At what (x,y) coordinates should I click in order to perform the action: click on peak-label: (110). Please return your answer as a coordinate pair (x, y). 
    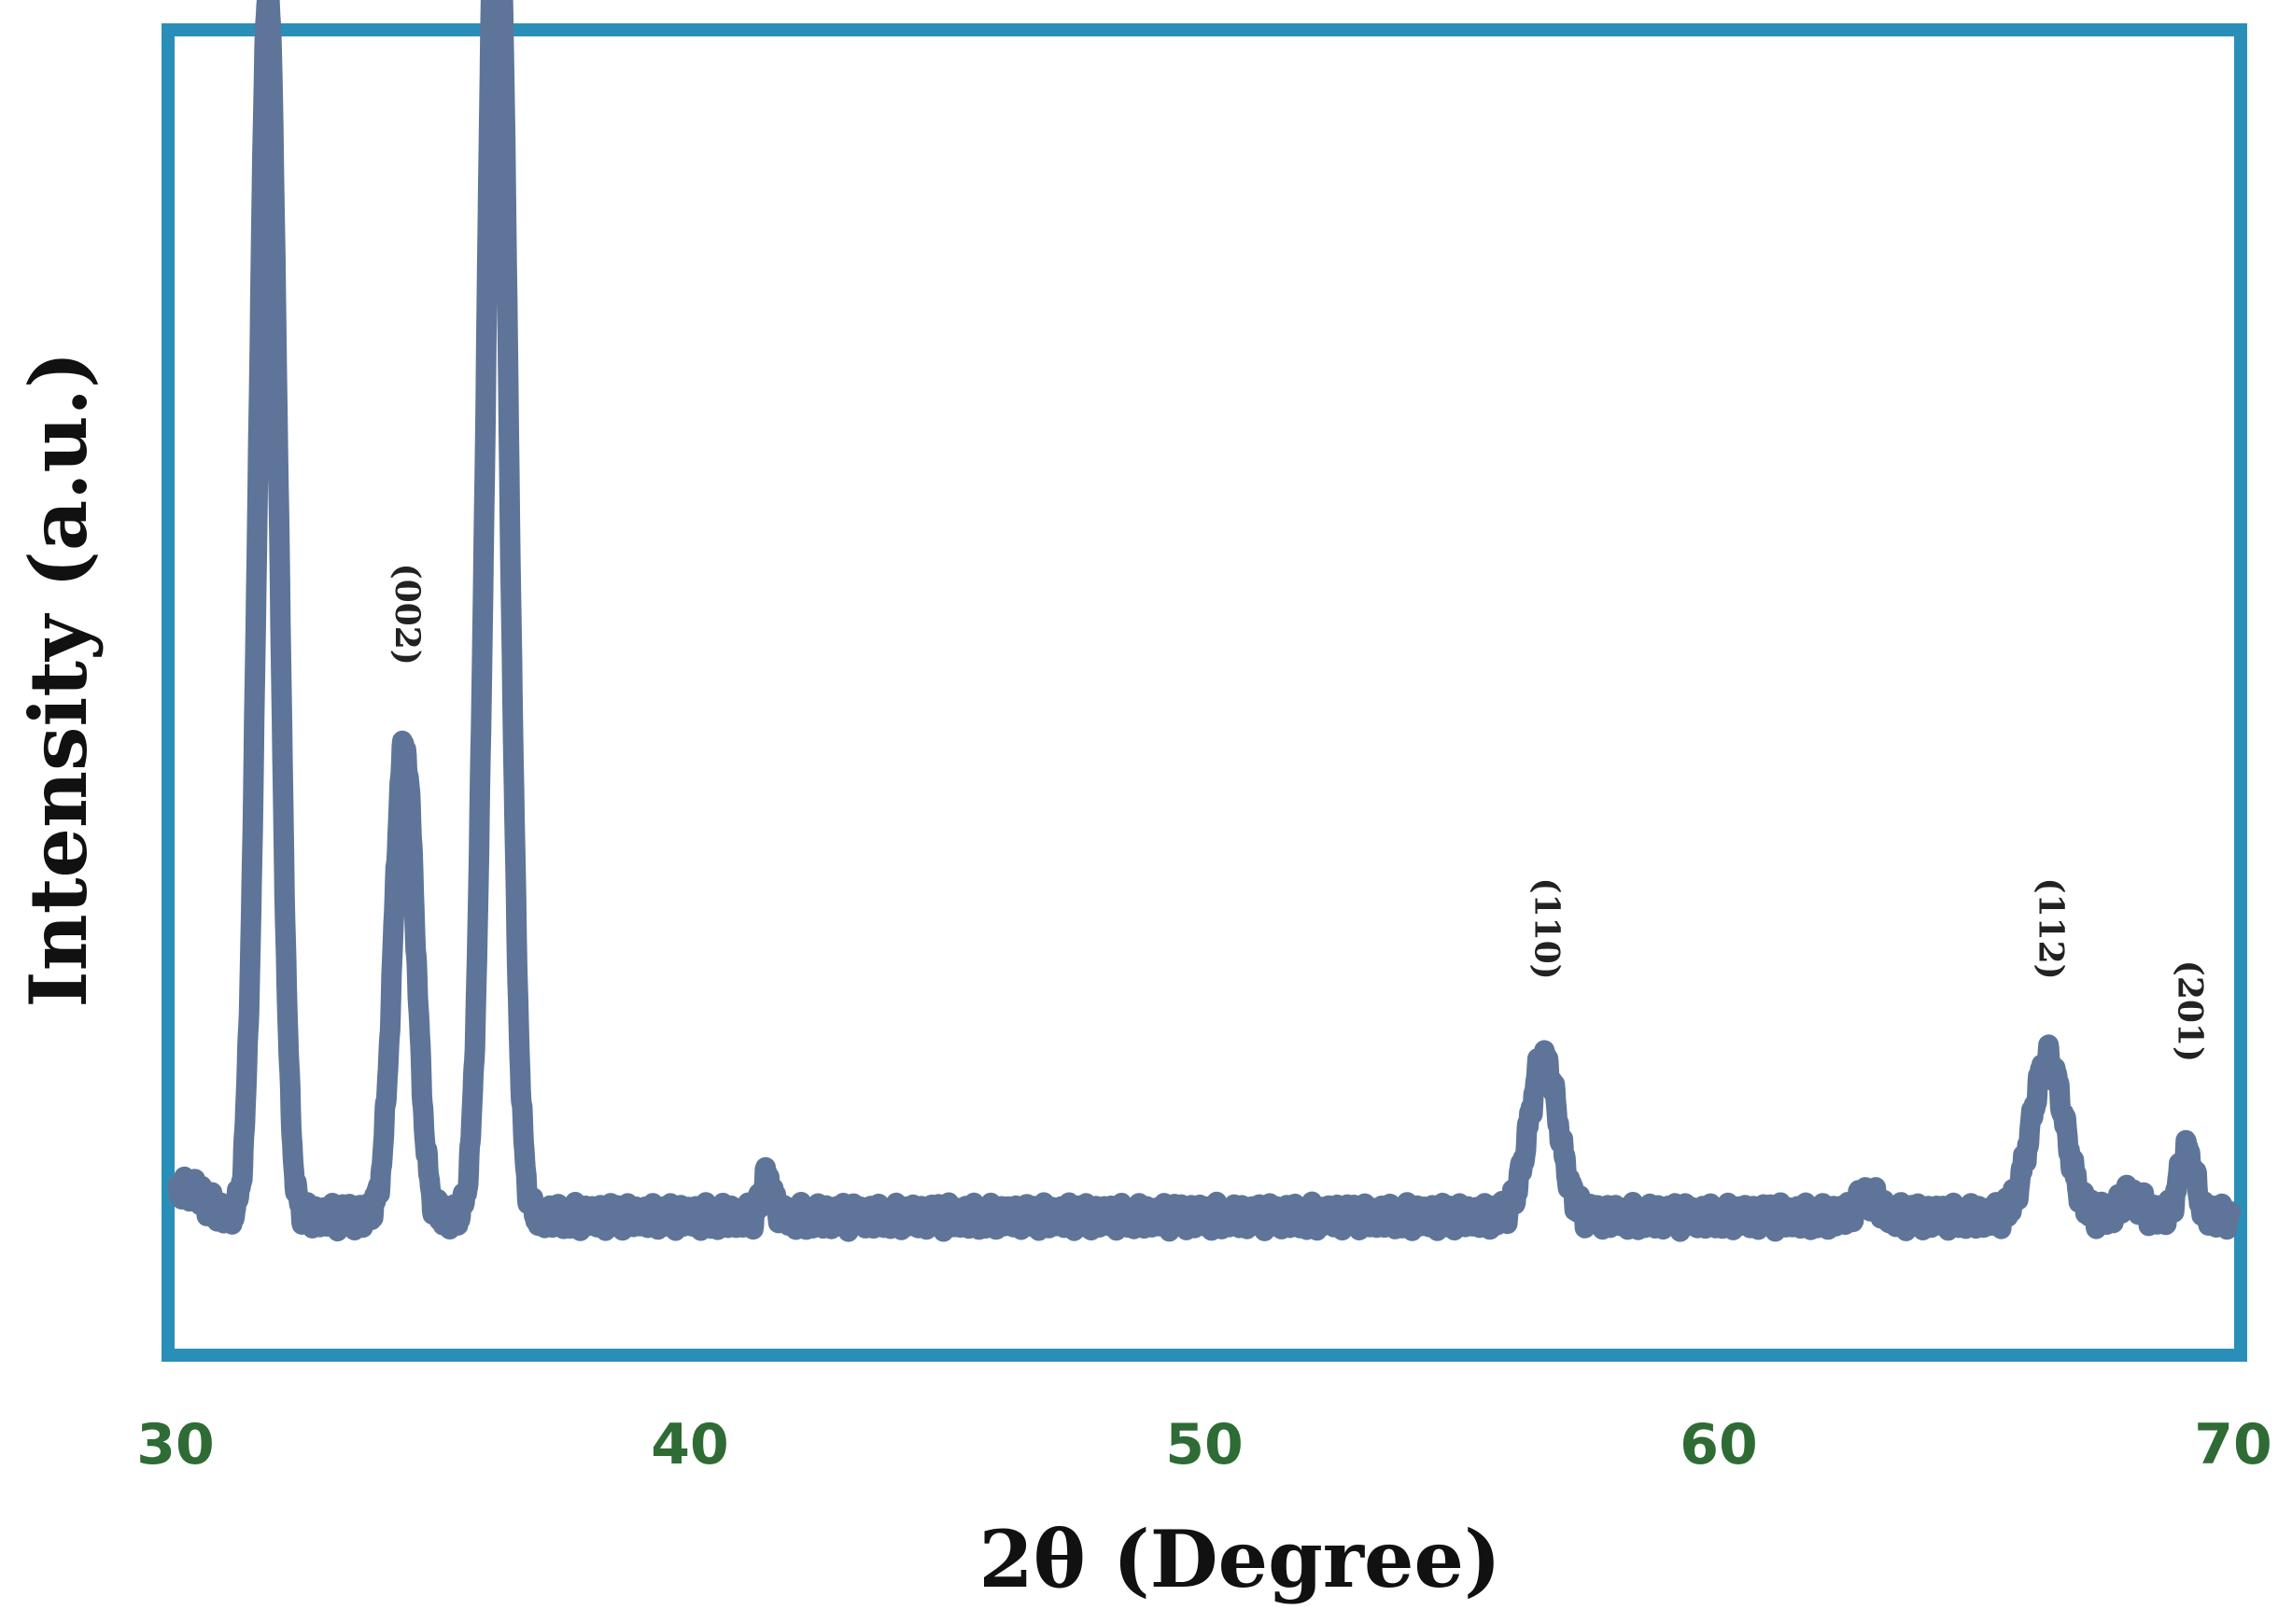
    Looking at the image, I should click on (1547, 928).